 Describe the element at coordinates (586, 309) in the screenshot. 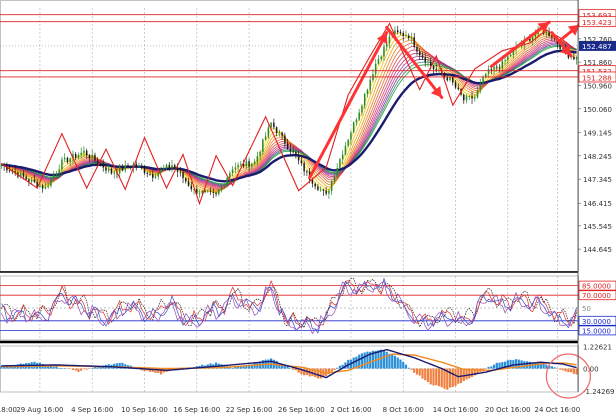

I see `oscillator-level-label: 50` at that location.